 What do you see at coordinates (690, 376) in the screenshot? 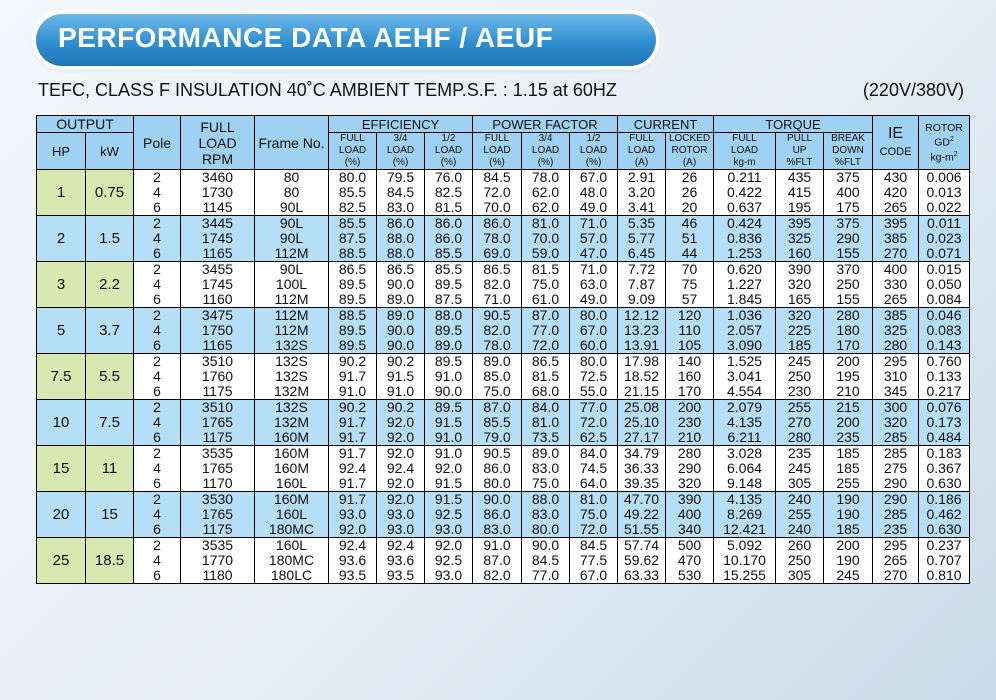
I see `table-cell: 160` at bounding box center [690, 376].